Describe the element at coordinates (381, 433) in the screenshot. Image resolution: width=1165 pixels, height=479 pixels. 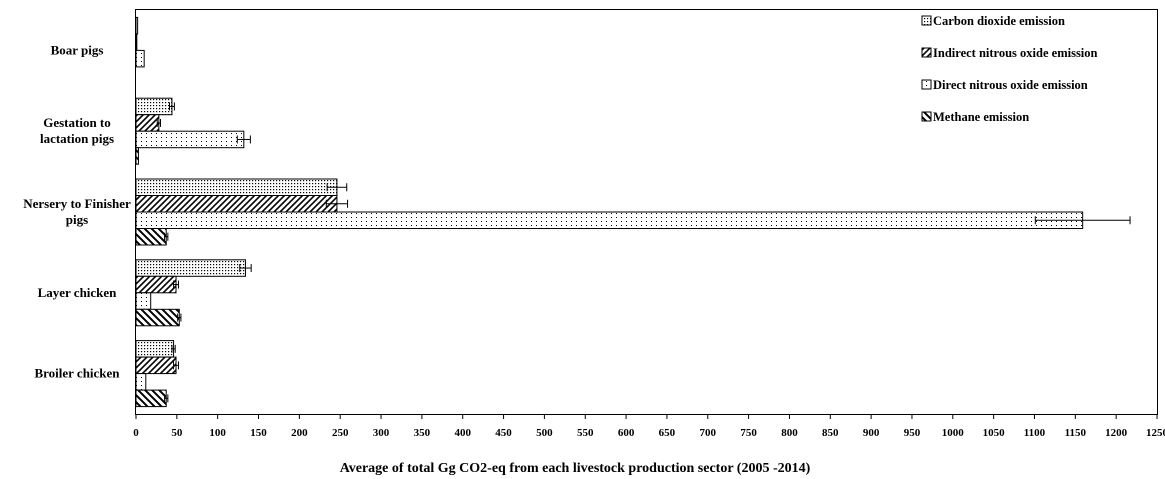
I see `x-tick-label: 300` at that location.